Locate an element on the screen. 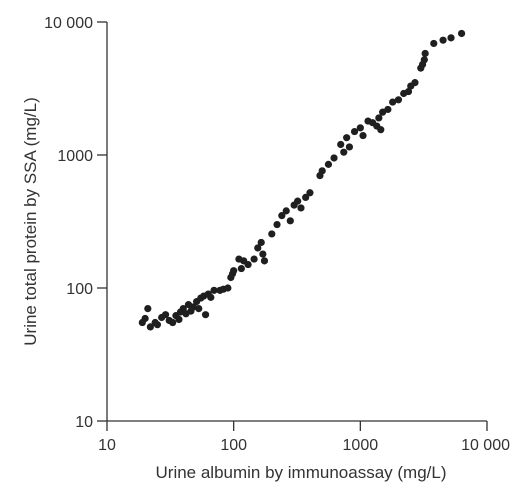 The image size is (512, 491). y-tick-label: 10 is located at coordinates (84, 422).